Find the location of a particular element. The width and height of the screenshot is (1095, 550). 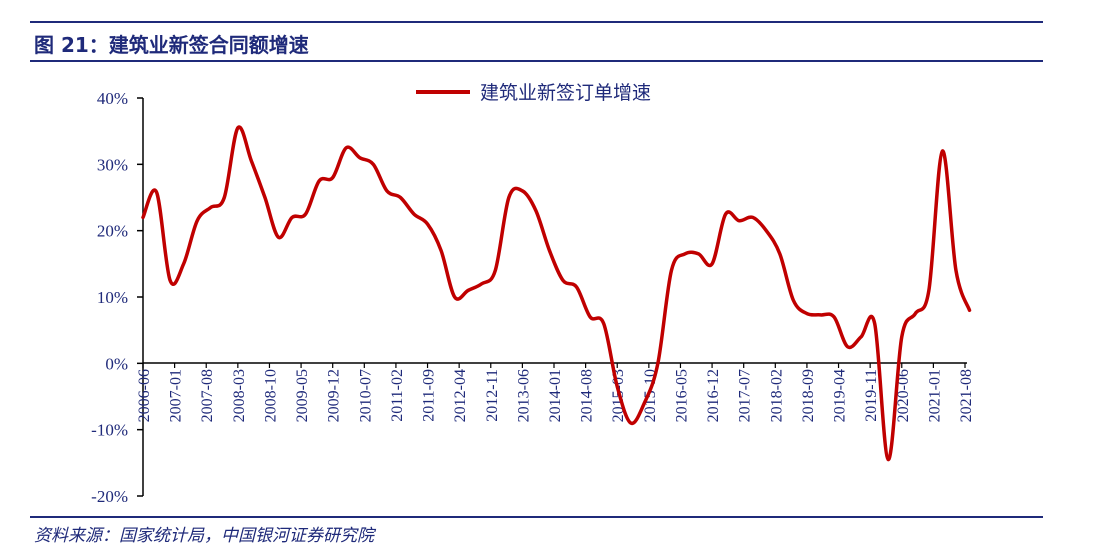

legend-label: 建筑业新签订单增速 is located at coordinates (565, 93).